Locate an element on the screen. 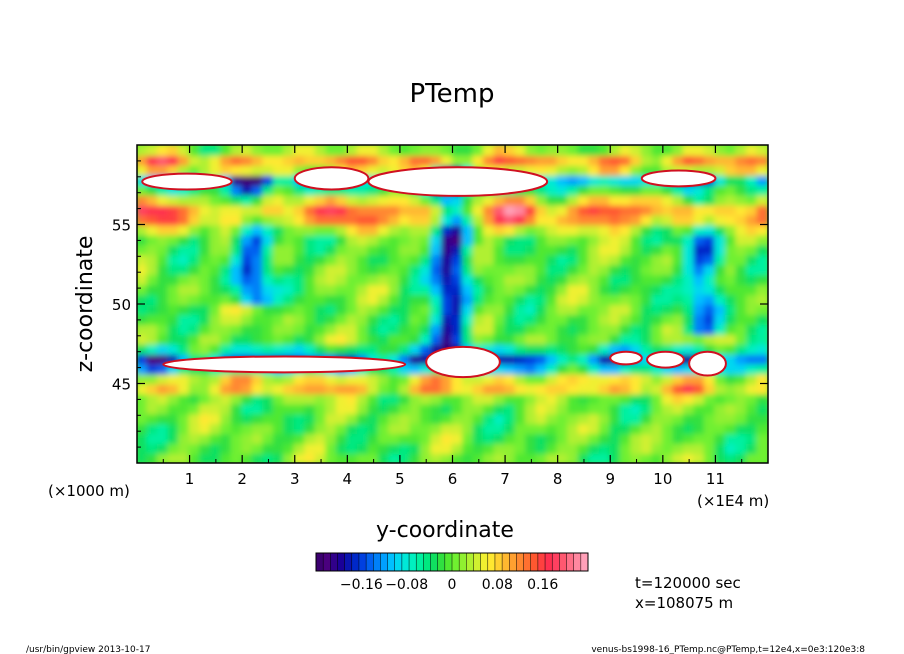 Image resolution: width=904 pixels, height=654 pixels. colorbar-swatch is located at coordinates (434, 562).